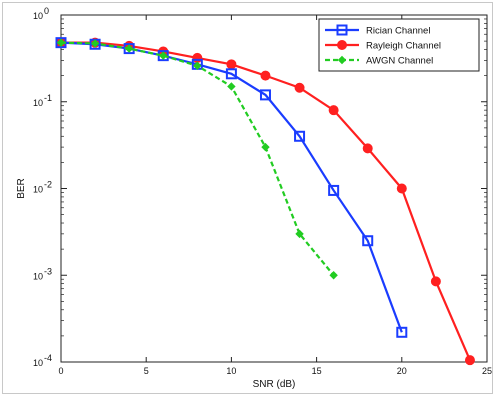  I want to click on y-tick-exponent: -3, so click(48, 271).